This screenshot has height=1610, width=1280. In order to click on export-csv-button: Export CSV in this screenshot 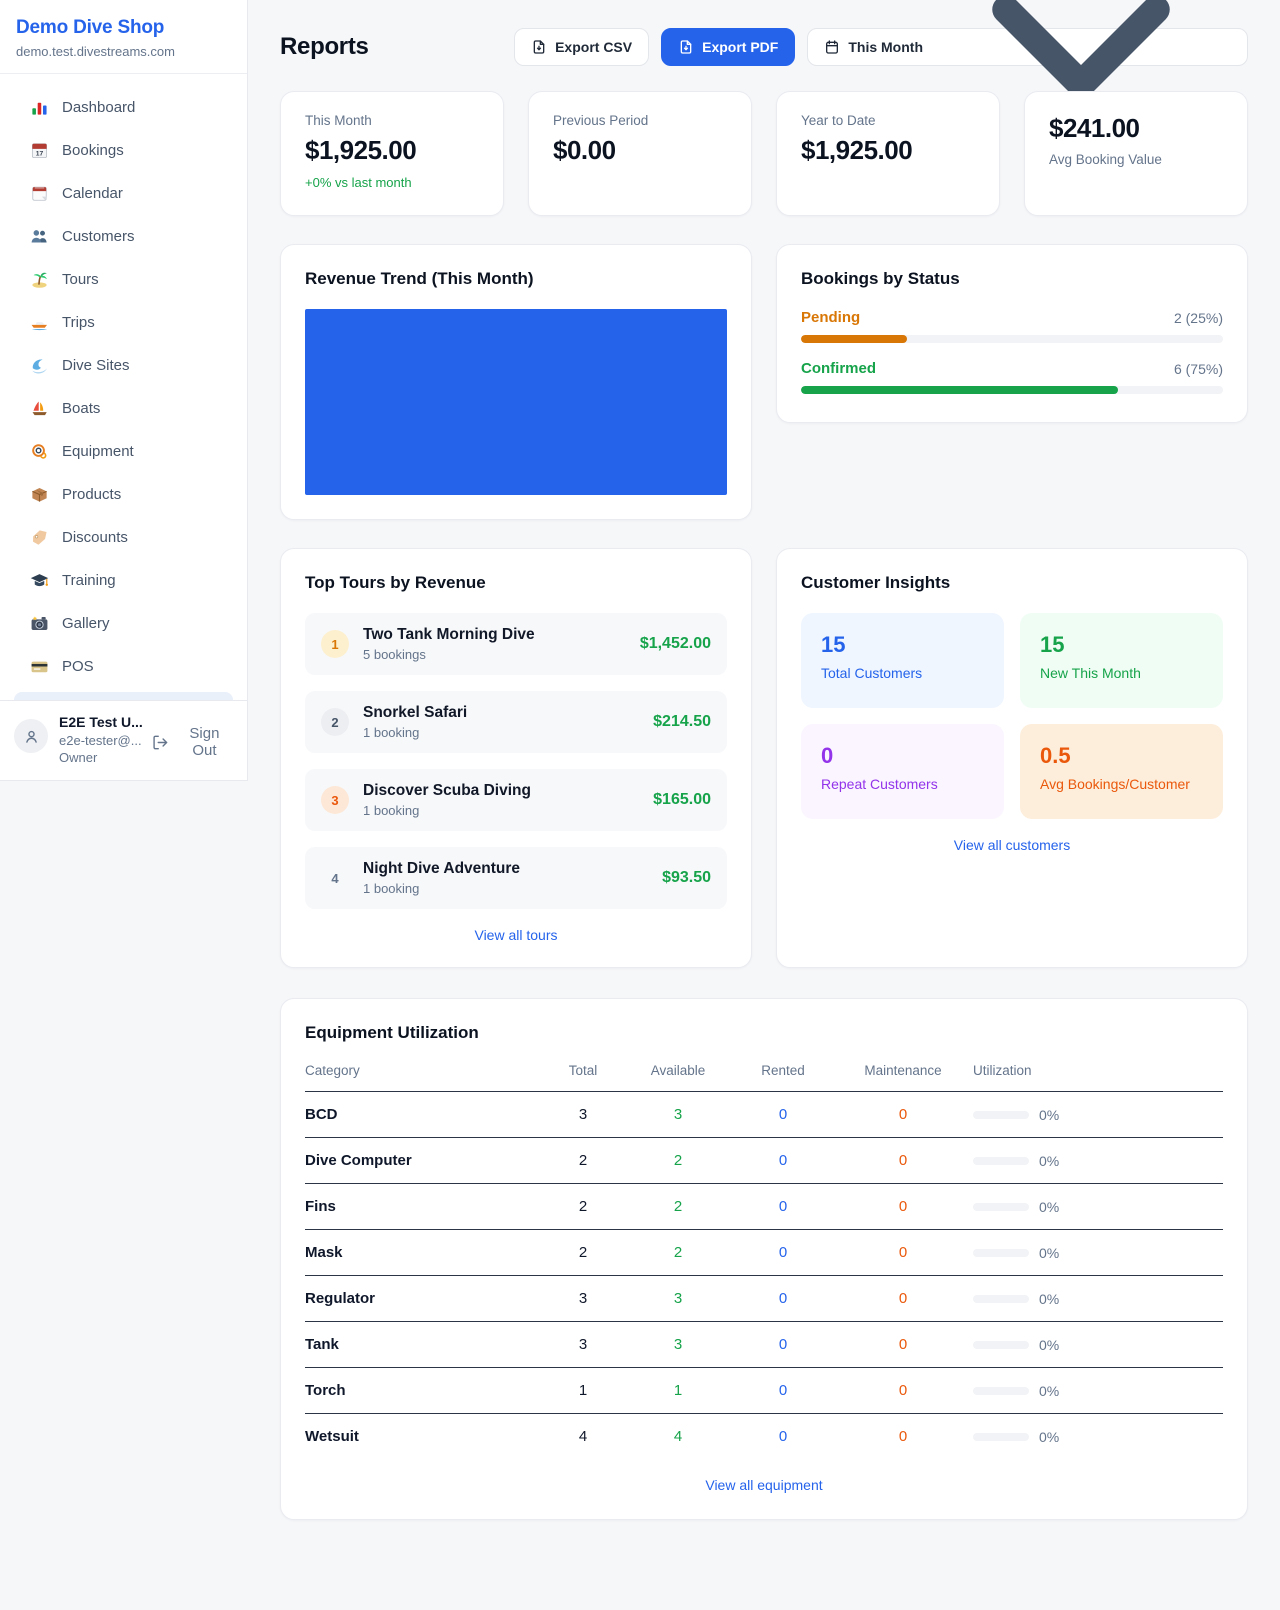, I will do `click(582, 47)`.